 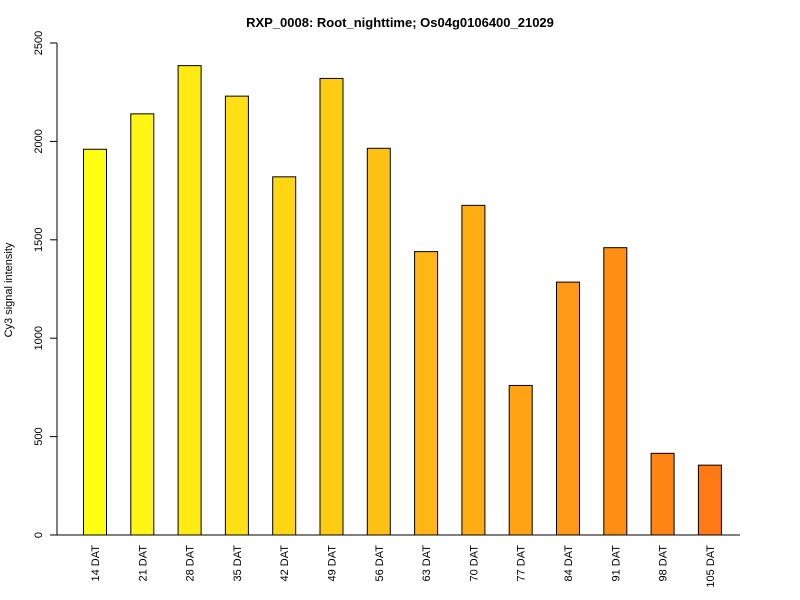 What do you see at coordinates (143, 563) in the screenshot?
I see `x-tick-label: 21 DAT` at bounding box center [143, 563].